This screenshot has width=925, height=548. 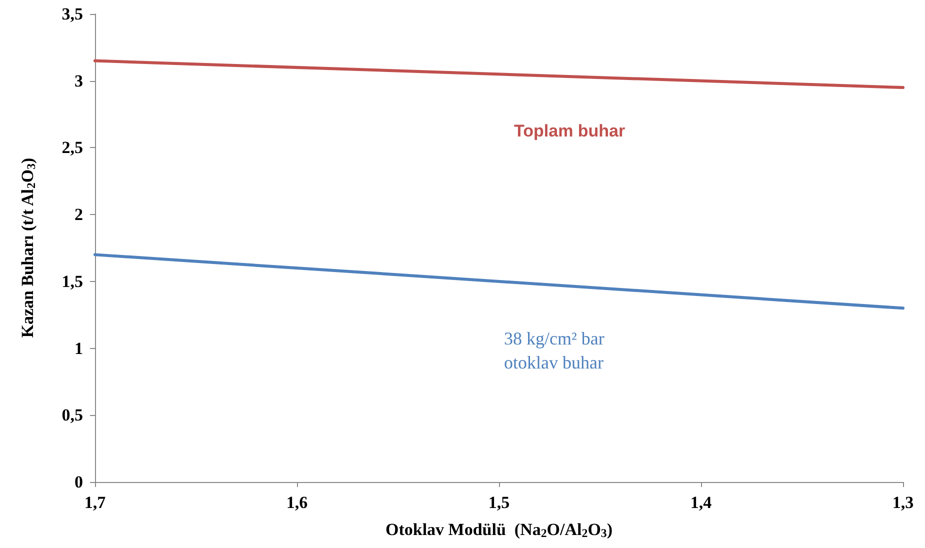 What do you see at coordinates (499, 502) in the screenshot?
I see `x-tick-label: 1,5` at bounding box center [499, 502].